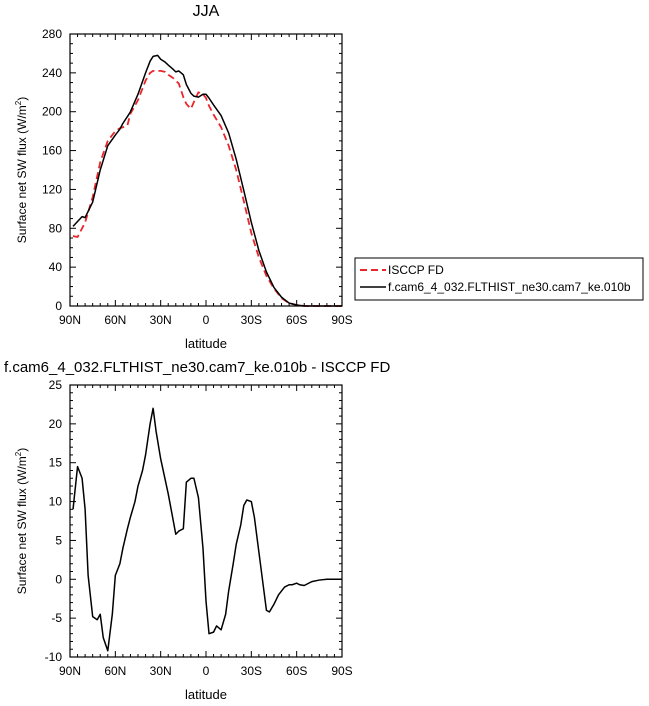  What do you see at coordinates (251, 671) in the screenshot?
I see `bottom-xtick-label: 30S` at bounding box center [251, 671].